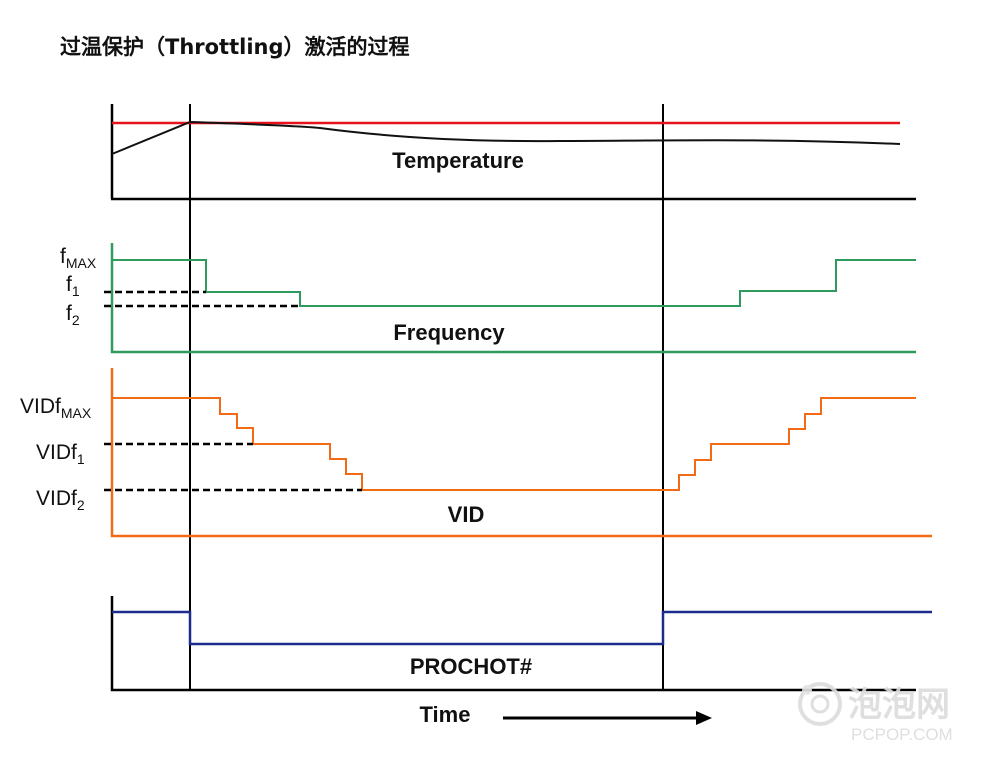  I want to click on temperature-curve, so click(506, 137).